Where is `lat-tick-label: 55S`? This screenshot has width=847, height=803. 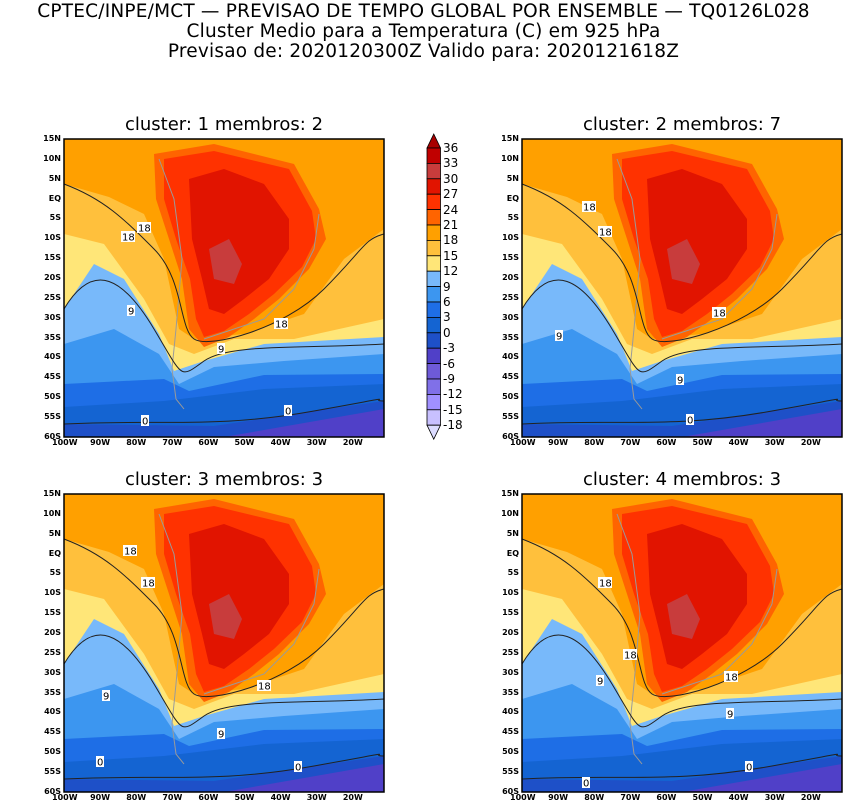 lat-tick-label: 55S is located at coordinates (52, 416).